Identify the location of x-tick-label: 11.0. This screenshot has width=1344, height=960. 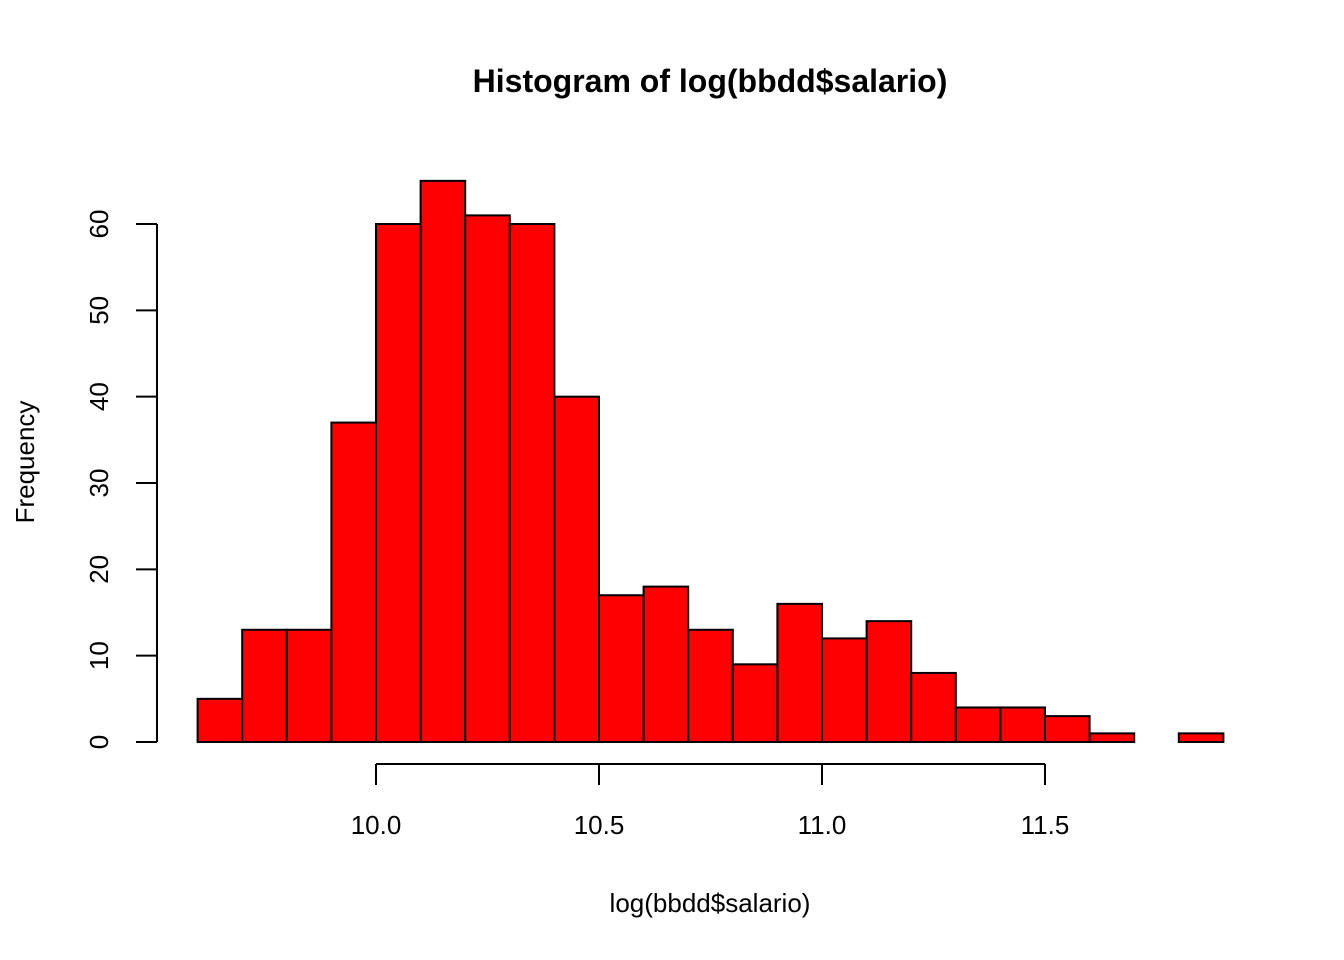
(822, 825).